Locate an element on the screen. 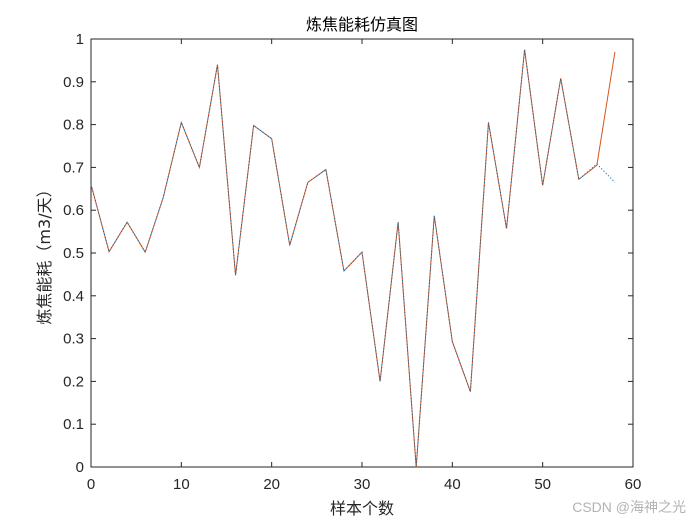  x-tick-label: 60 is located at coordinates (633, 484).